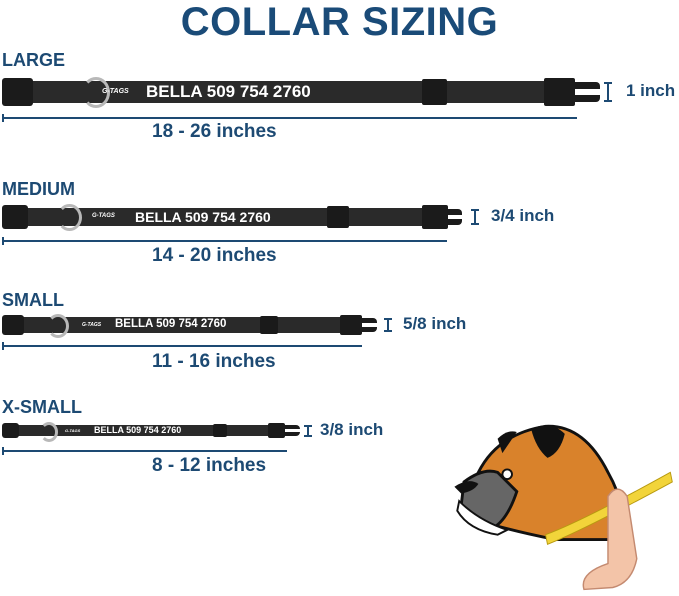 Image resolution: width=679 pixels, height=596 pixels. Describe the element at coordinates (435, 323) in the screenshot. I see `collar-width: 5/8 inch` at that location.